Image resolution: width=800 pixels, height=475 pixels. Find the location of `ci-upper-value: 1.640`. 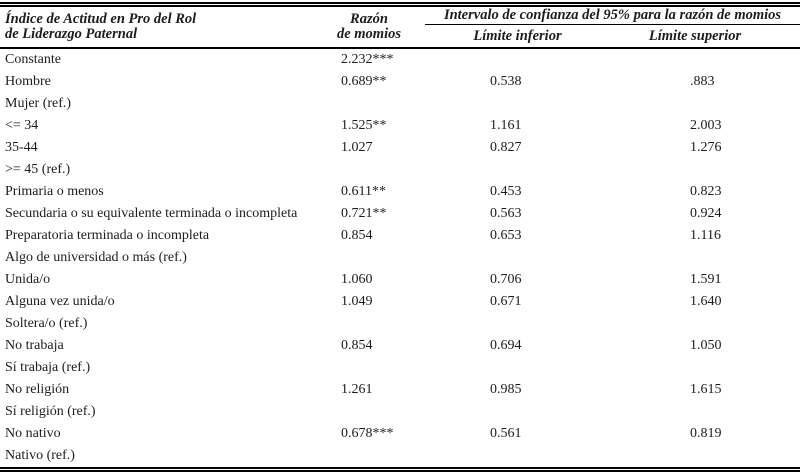

ci-upper-value: 1.640 is located at coordinates (706, 301).